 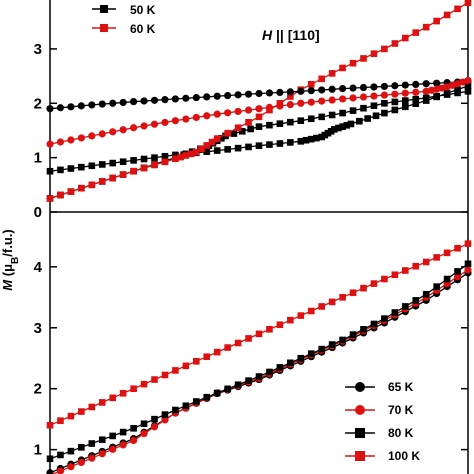 What do you see at coordinates (7, 285) in the screenshot?
I see `y-axis-symbol: M` at bounding box center [7, 285].